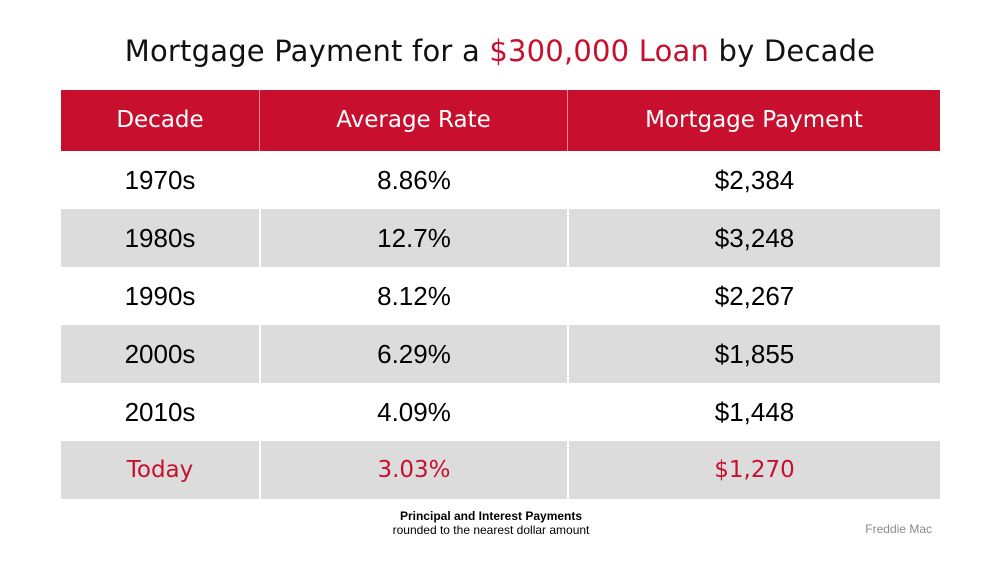 The width and height of the screenshot is (1000, 563). I want to click on payment-cell: $2,267, so click(753, 296).